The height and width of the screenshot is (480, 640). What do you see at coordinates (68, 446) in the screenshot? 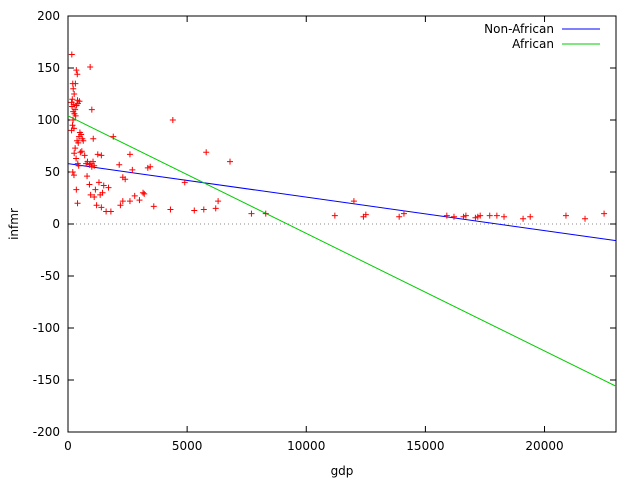
I see `x-tick-label: 0` at bounding box center [68, 446].